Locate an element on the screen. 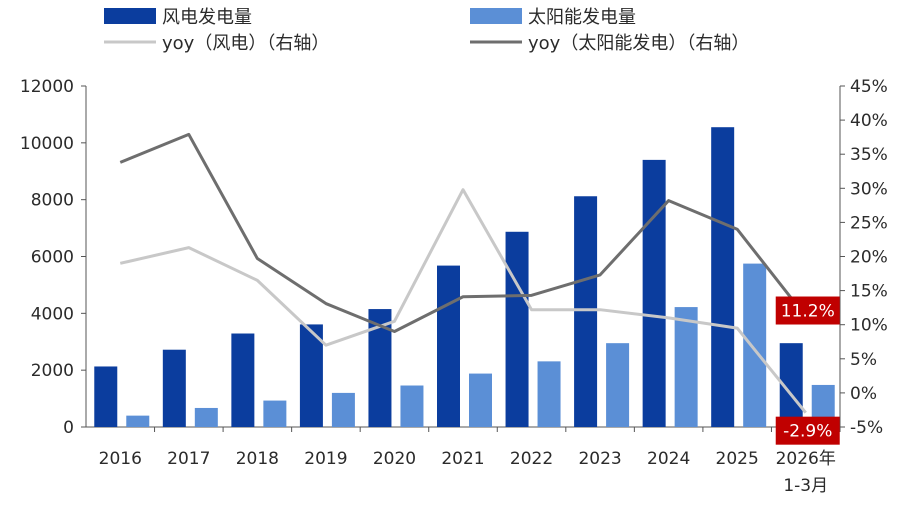 Image resolution: width=915 pixels, height=507 pixels. x-tick-label: 2020 is located at coordinates (394, 459).